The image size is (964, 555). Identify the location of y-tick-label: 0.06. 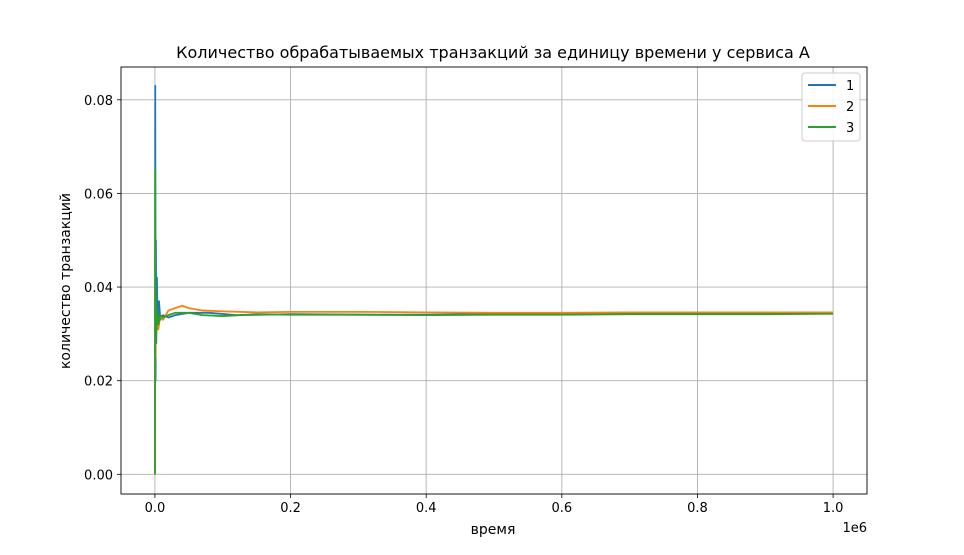
(98, 194).